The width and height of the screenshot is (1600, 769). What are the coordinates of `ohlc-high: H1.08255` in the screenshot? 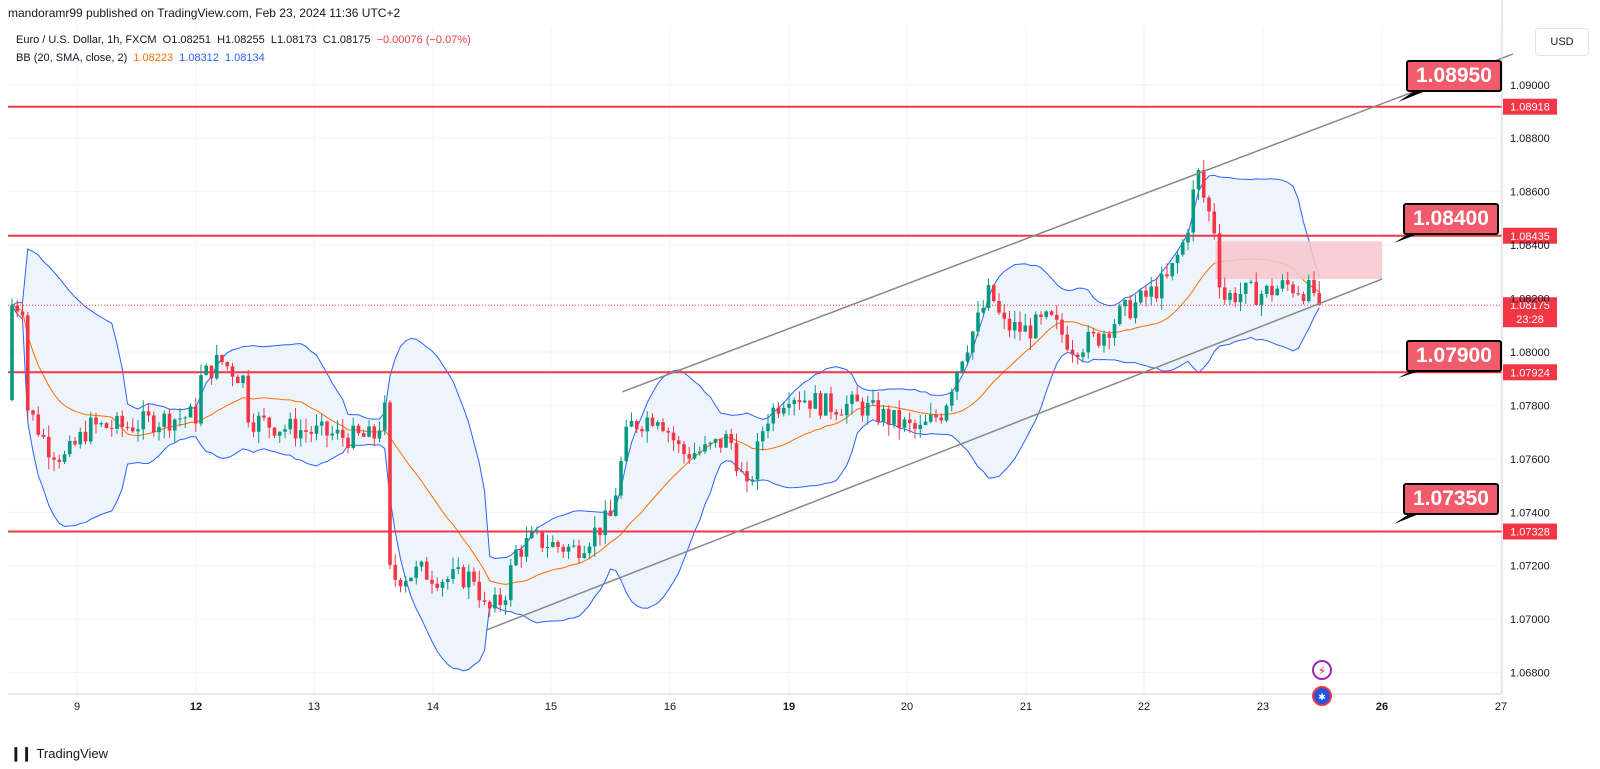 It's located at (241, 40).